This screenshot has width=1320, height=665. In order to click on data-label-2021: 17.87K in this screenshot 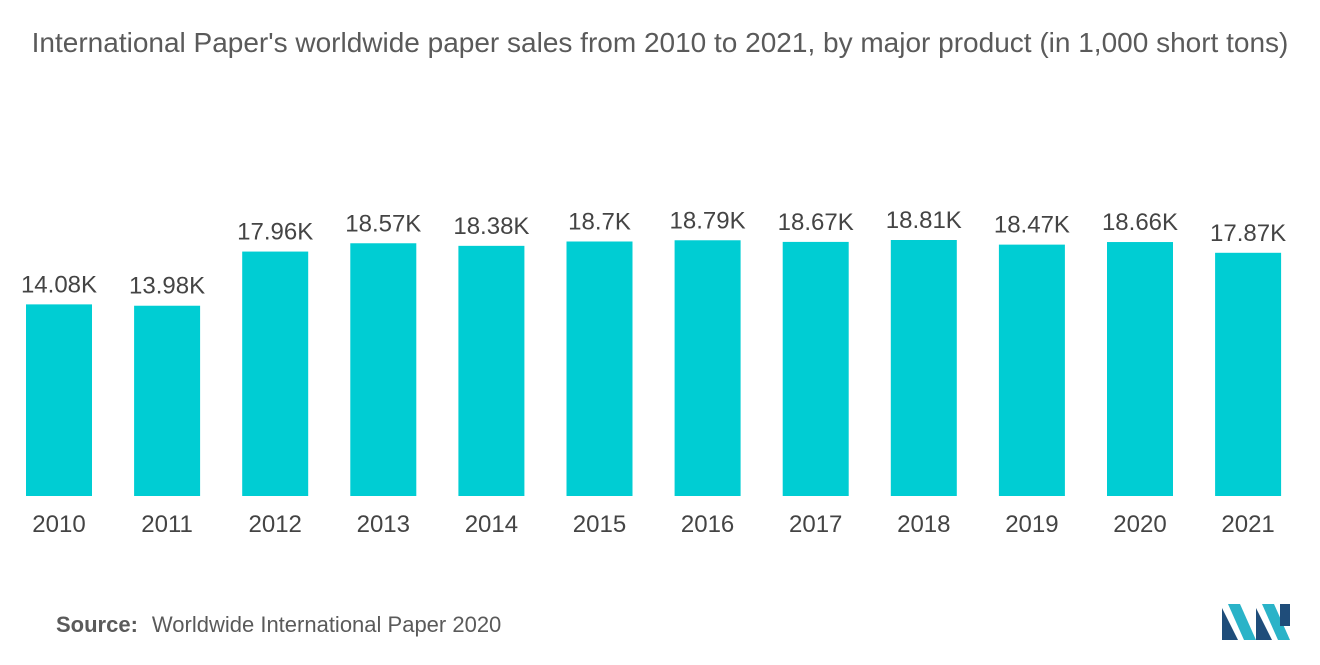, I will do `click(1248, 233)`.